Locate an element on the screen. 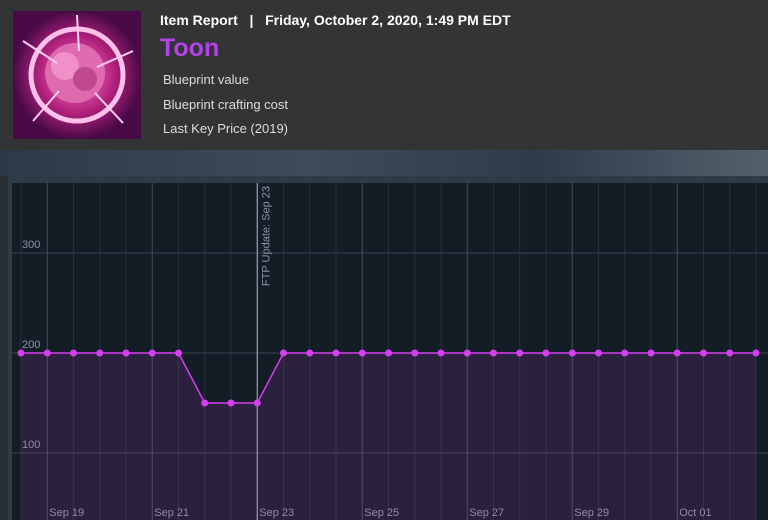 This screenshot has height=520, width=768. x-tick-label: Oct 01 is located at coordinates (695, 513).